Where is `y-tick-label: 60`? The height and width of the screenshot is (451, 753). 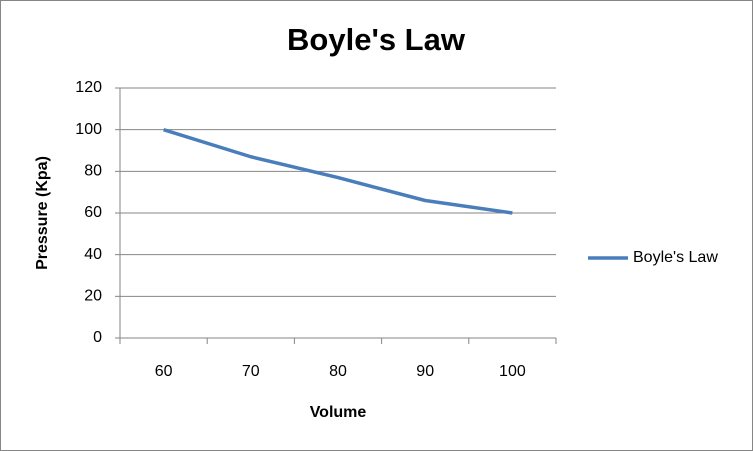 y-tick-label: 60 is located at coordinates (93, 212).